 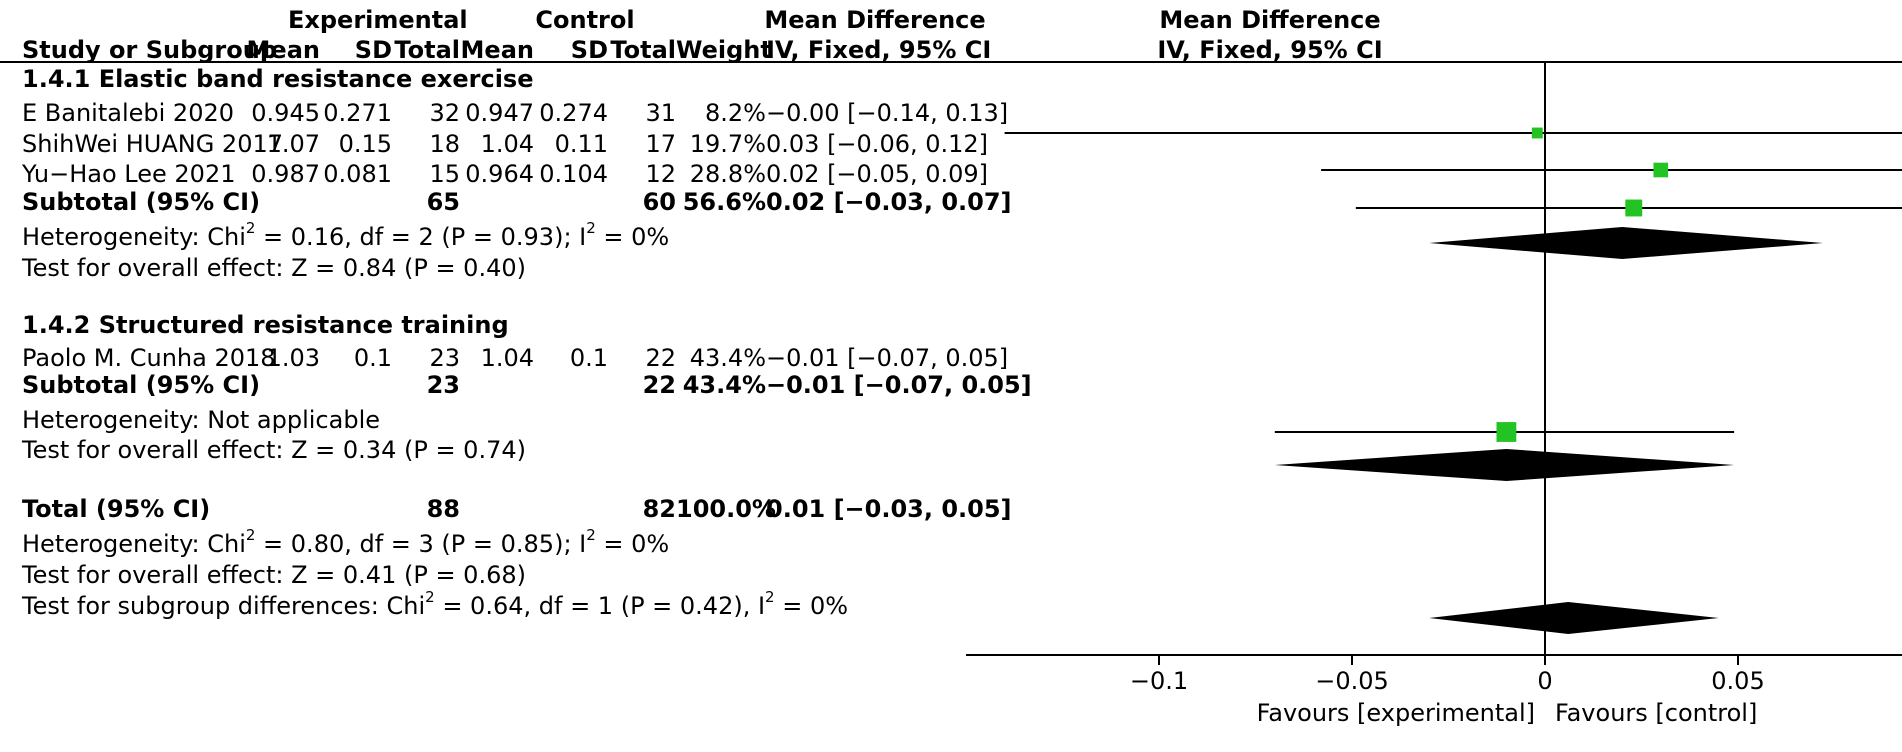 I want to click on ci: −0.00 [−0.14, 0.13], so click(x=887, y=113).